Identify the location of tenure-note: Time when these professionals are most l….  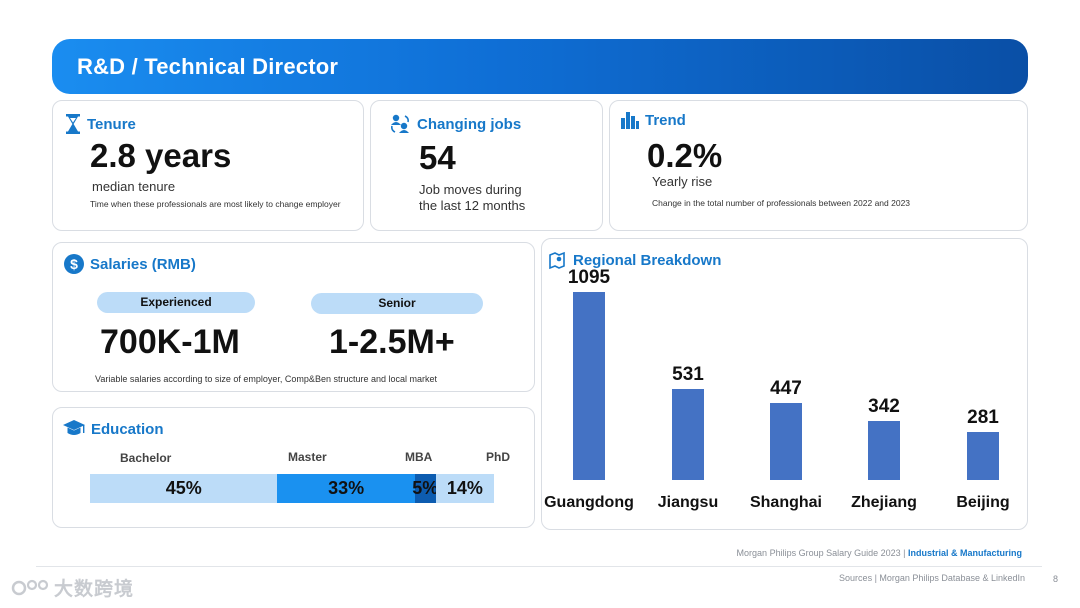
(215, 204).